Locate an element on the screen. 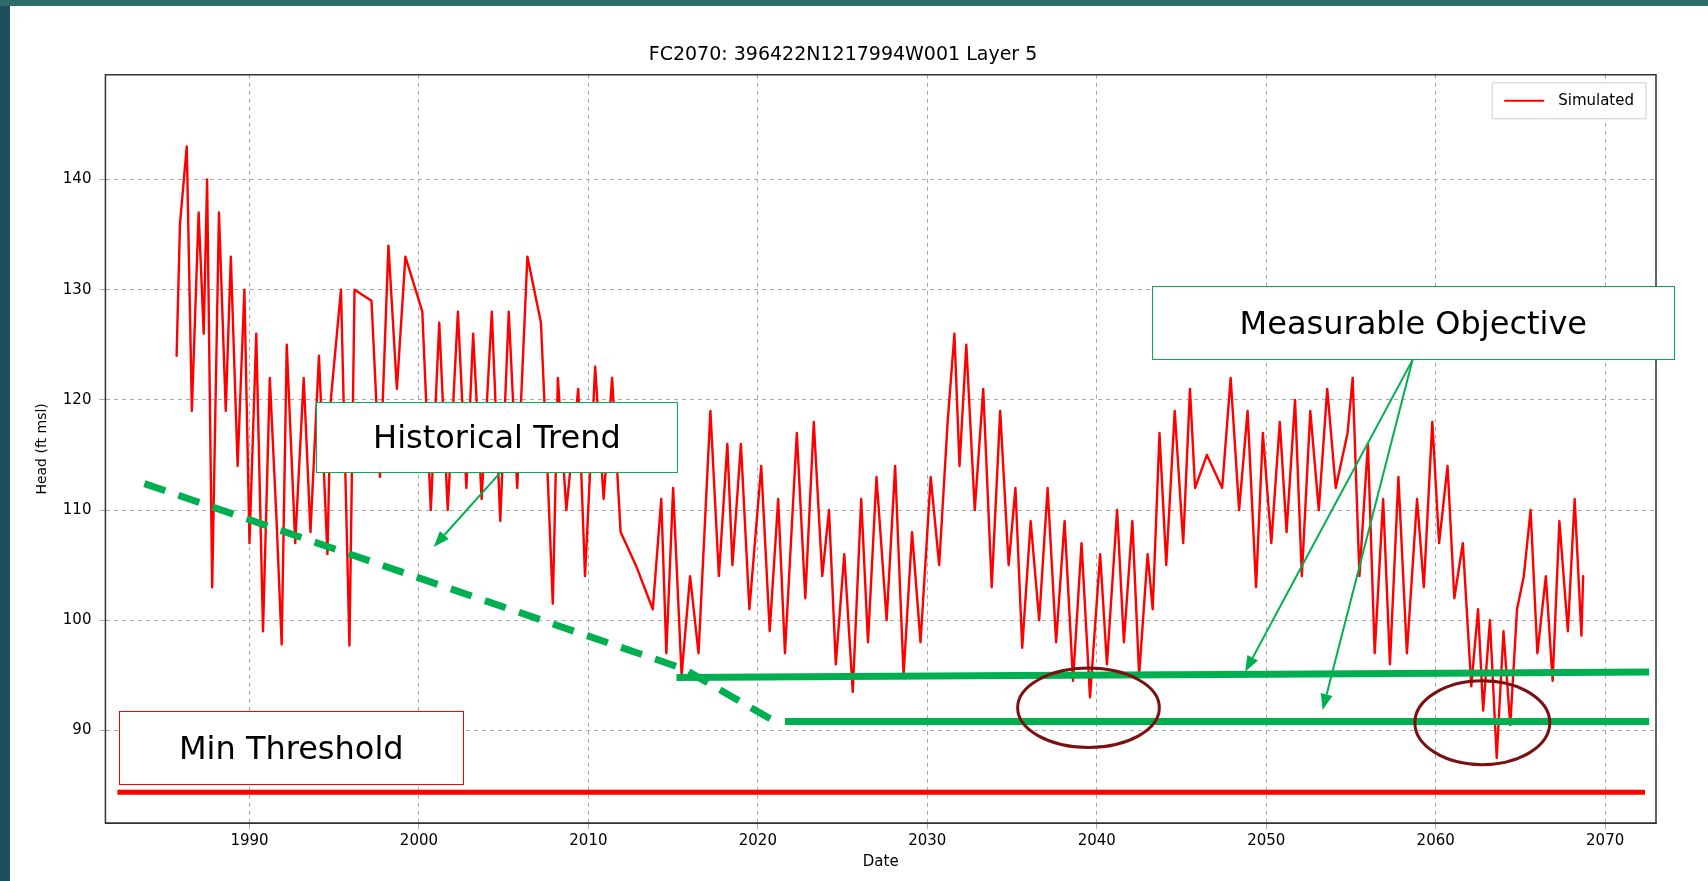 The height and width of the screenshot is (881, 1708). x-axis-title: Date is located at coordinates (880, 860).